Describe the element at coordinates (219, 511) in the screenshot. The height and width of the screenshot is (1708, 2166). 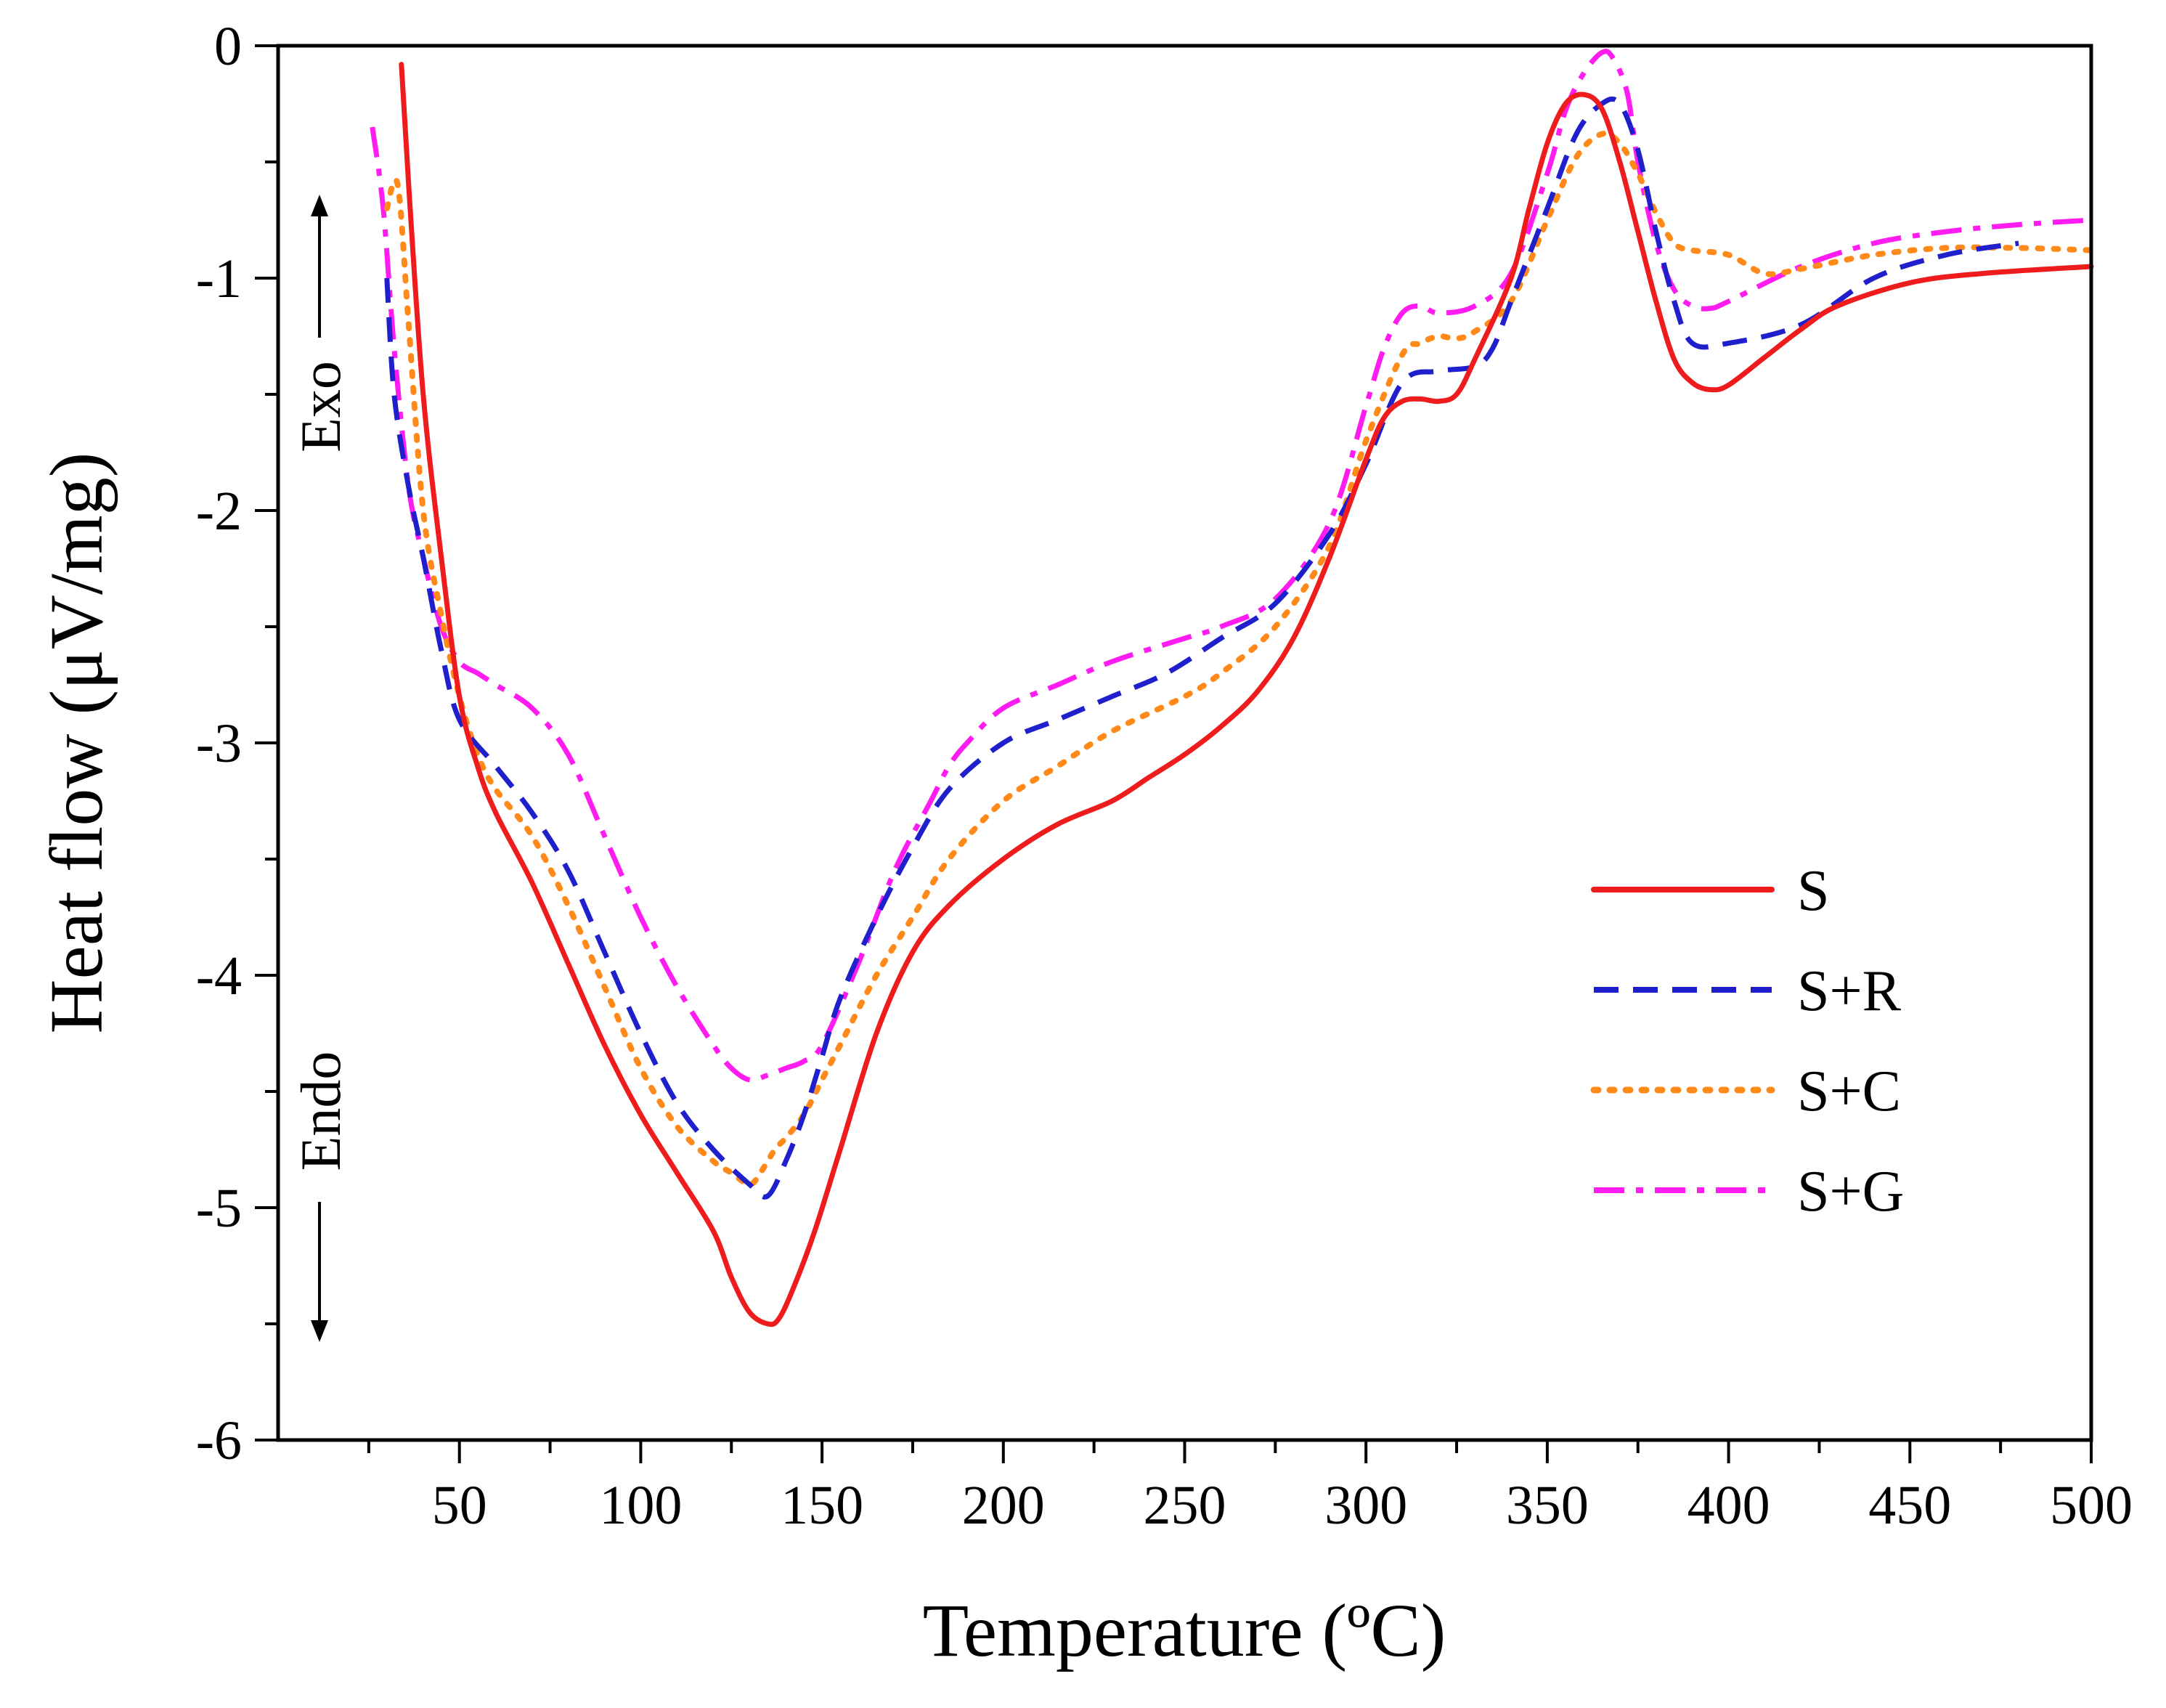
I see `y-tick-label: -2` at that location.